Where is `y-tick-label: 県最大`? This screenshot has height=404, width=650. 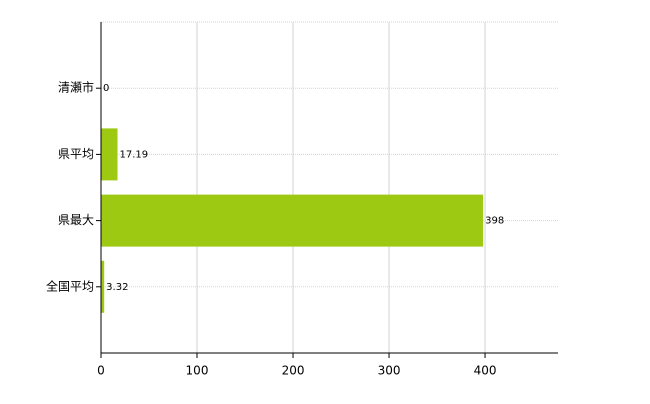 y-tick-label: 県最大 is located at coordinates (76, 220).